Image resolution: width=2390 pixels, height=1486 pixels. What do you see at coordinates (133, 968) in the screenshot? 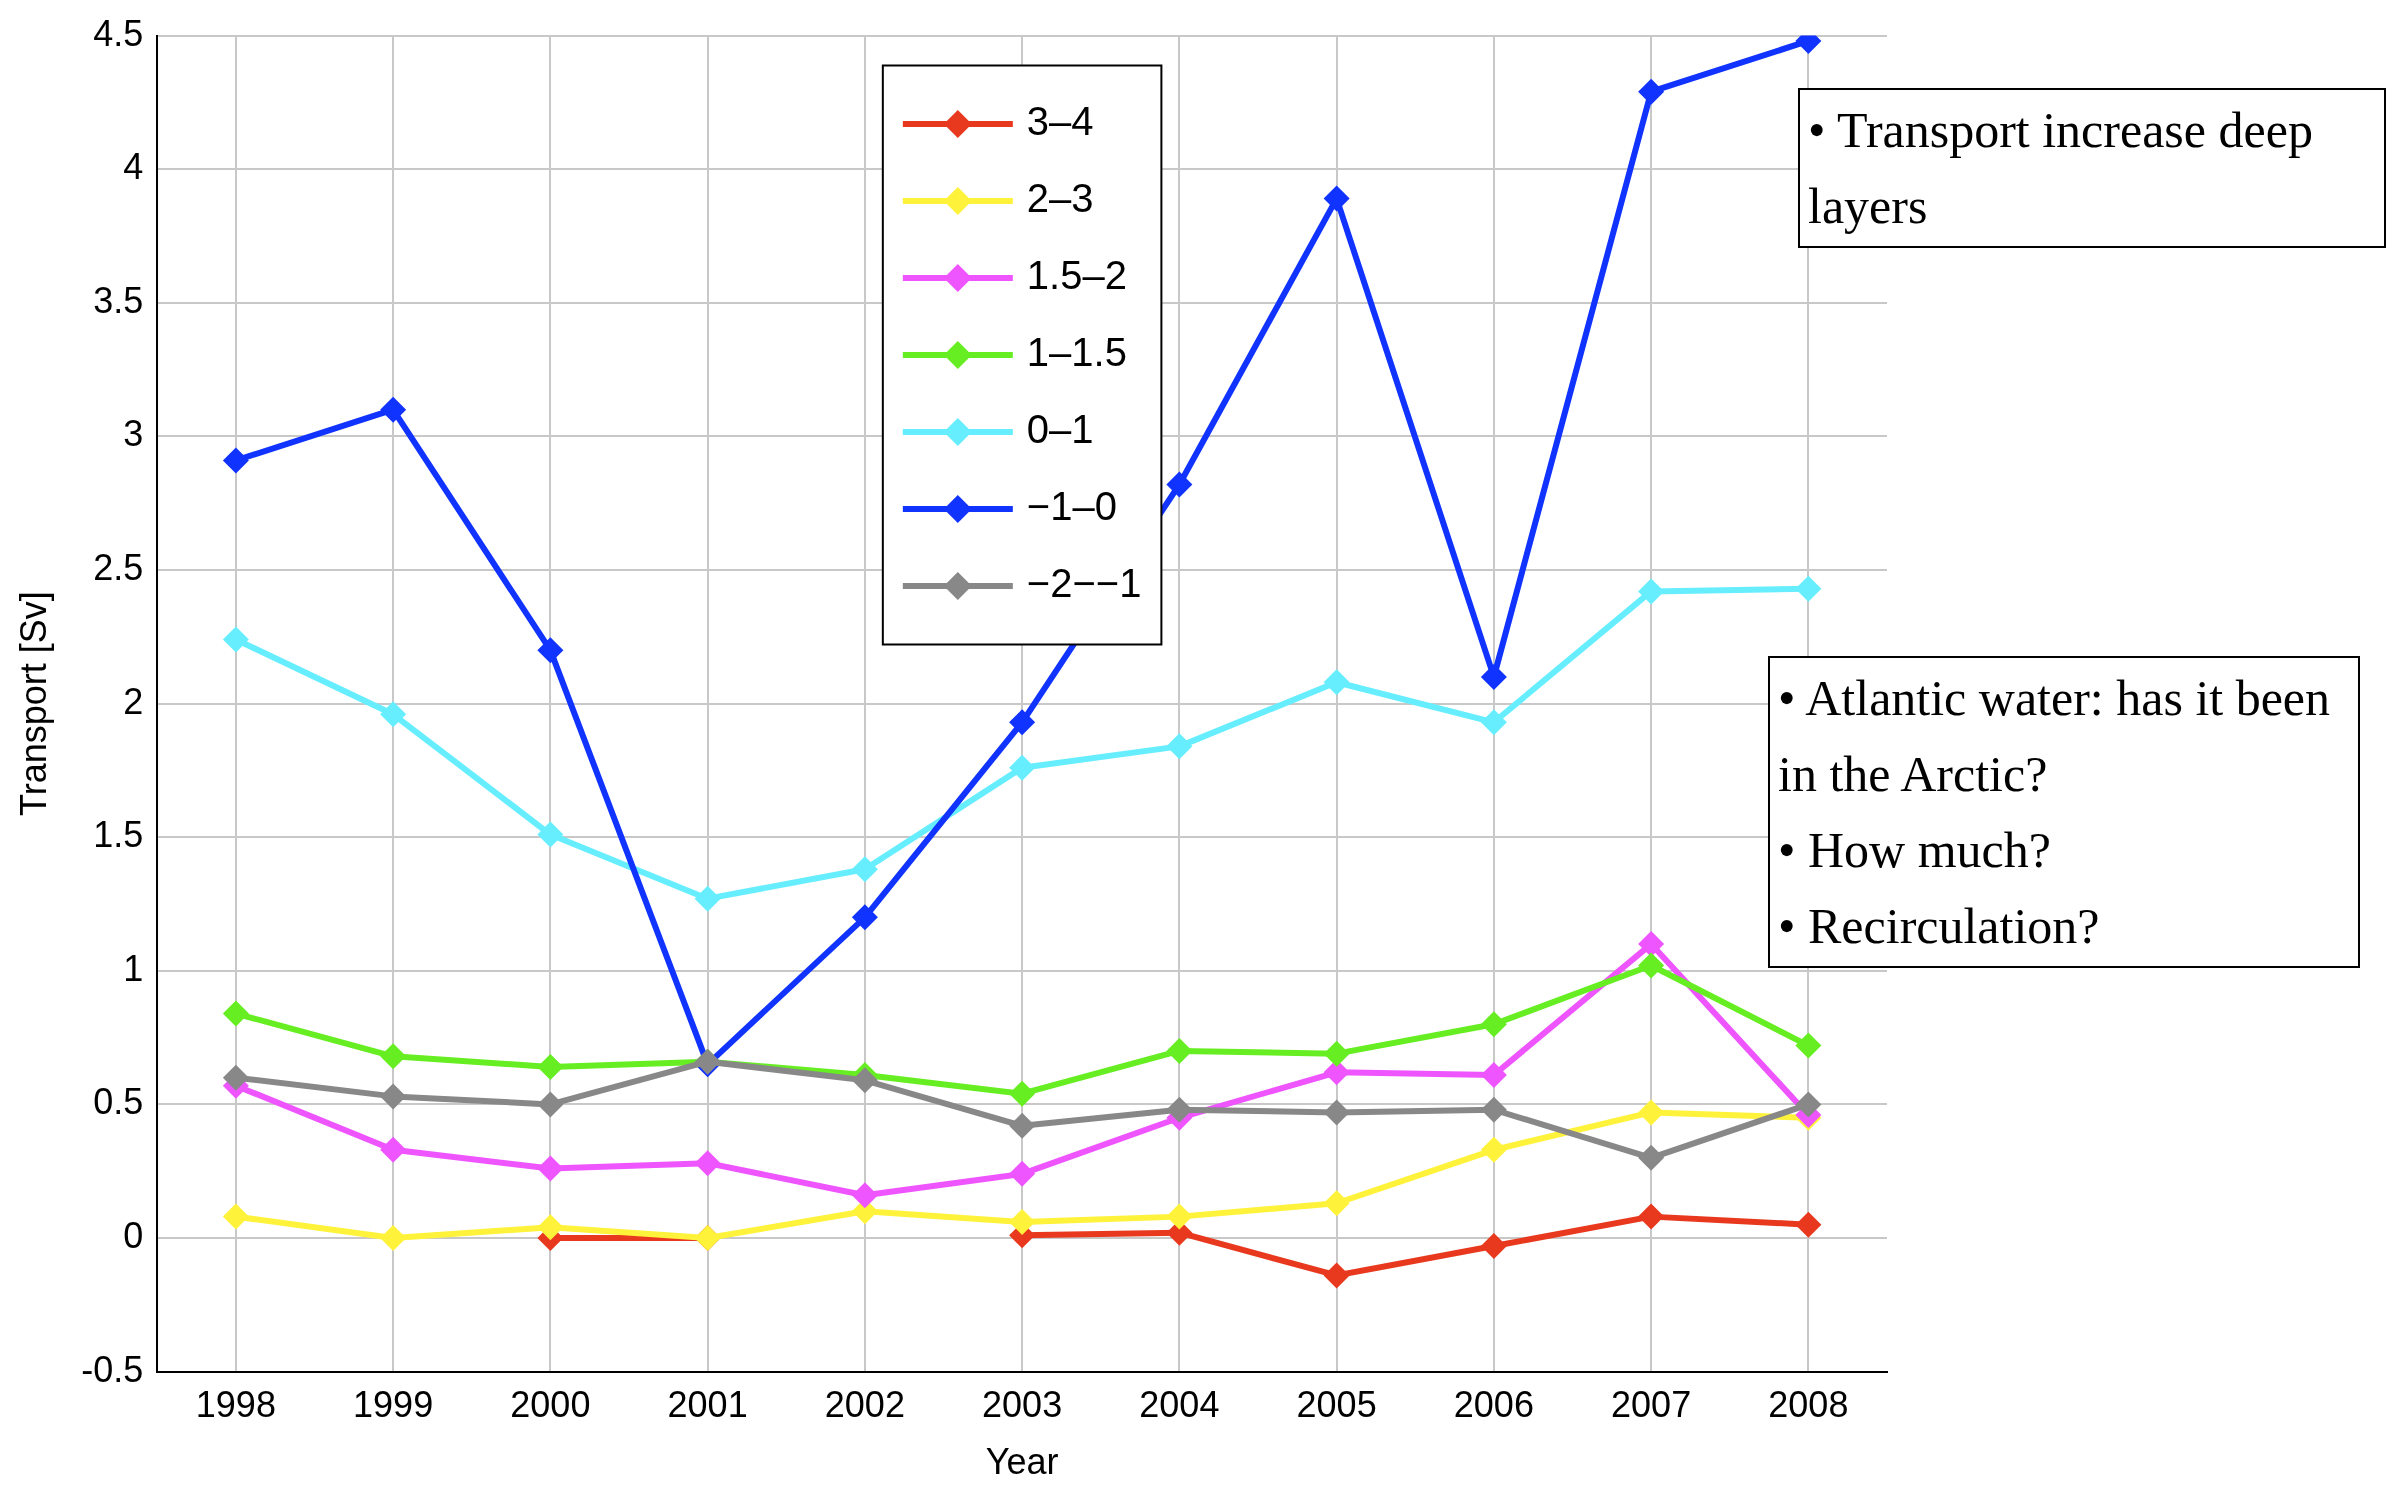
I see `y-tick-label: 1` at bounding box center [133, 968].